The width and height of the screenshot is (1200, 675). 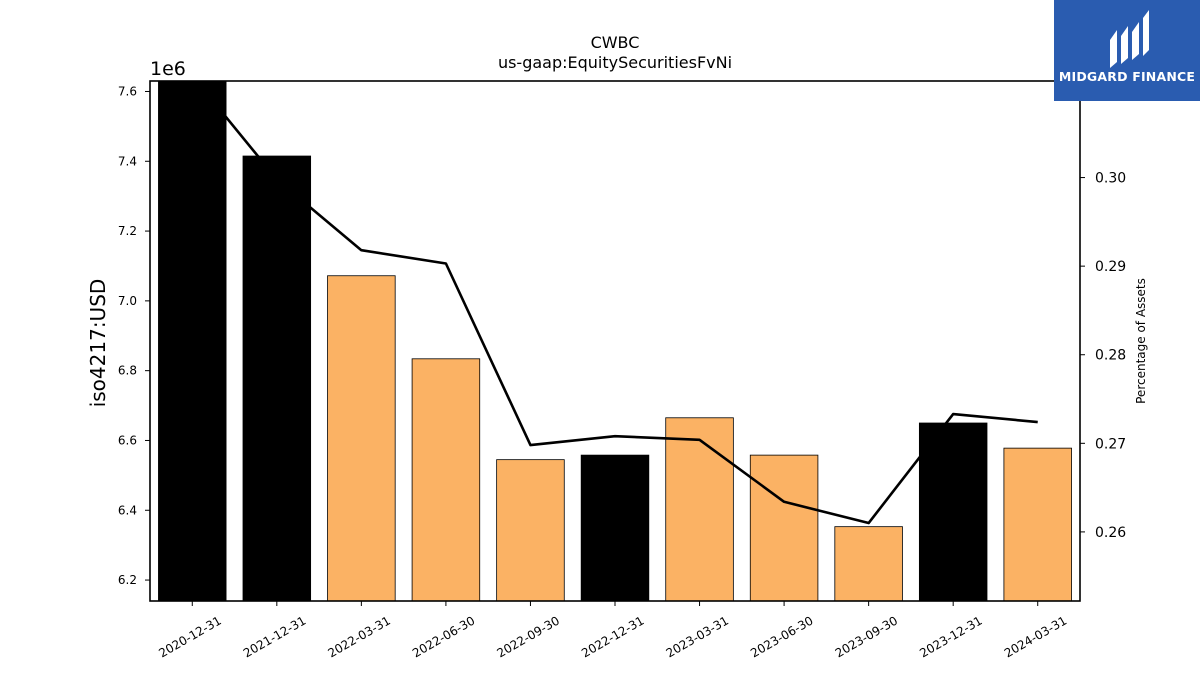 What do you see at coordinates (127, 91) in the screenshot?
I see `y-tick-label: 7.6` at bounding box center [127, 91].